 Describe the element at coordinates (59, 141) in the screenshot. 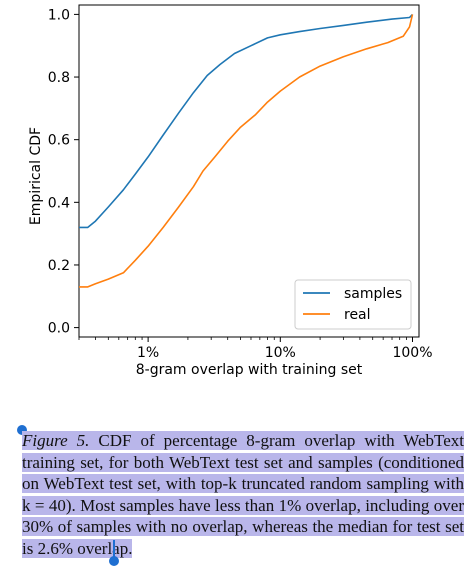

I see `y-tick-label: 0.6` at that location.